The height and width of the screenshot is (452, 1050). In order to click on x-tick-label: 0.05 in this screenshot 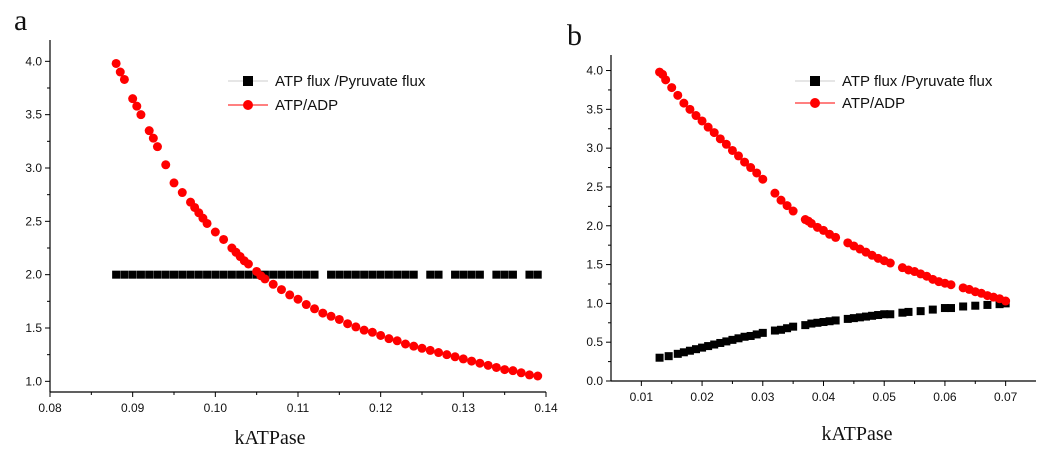, I will do `click(885, 397)`.